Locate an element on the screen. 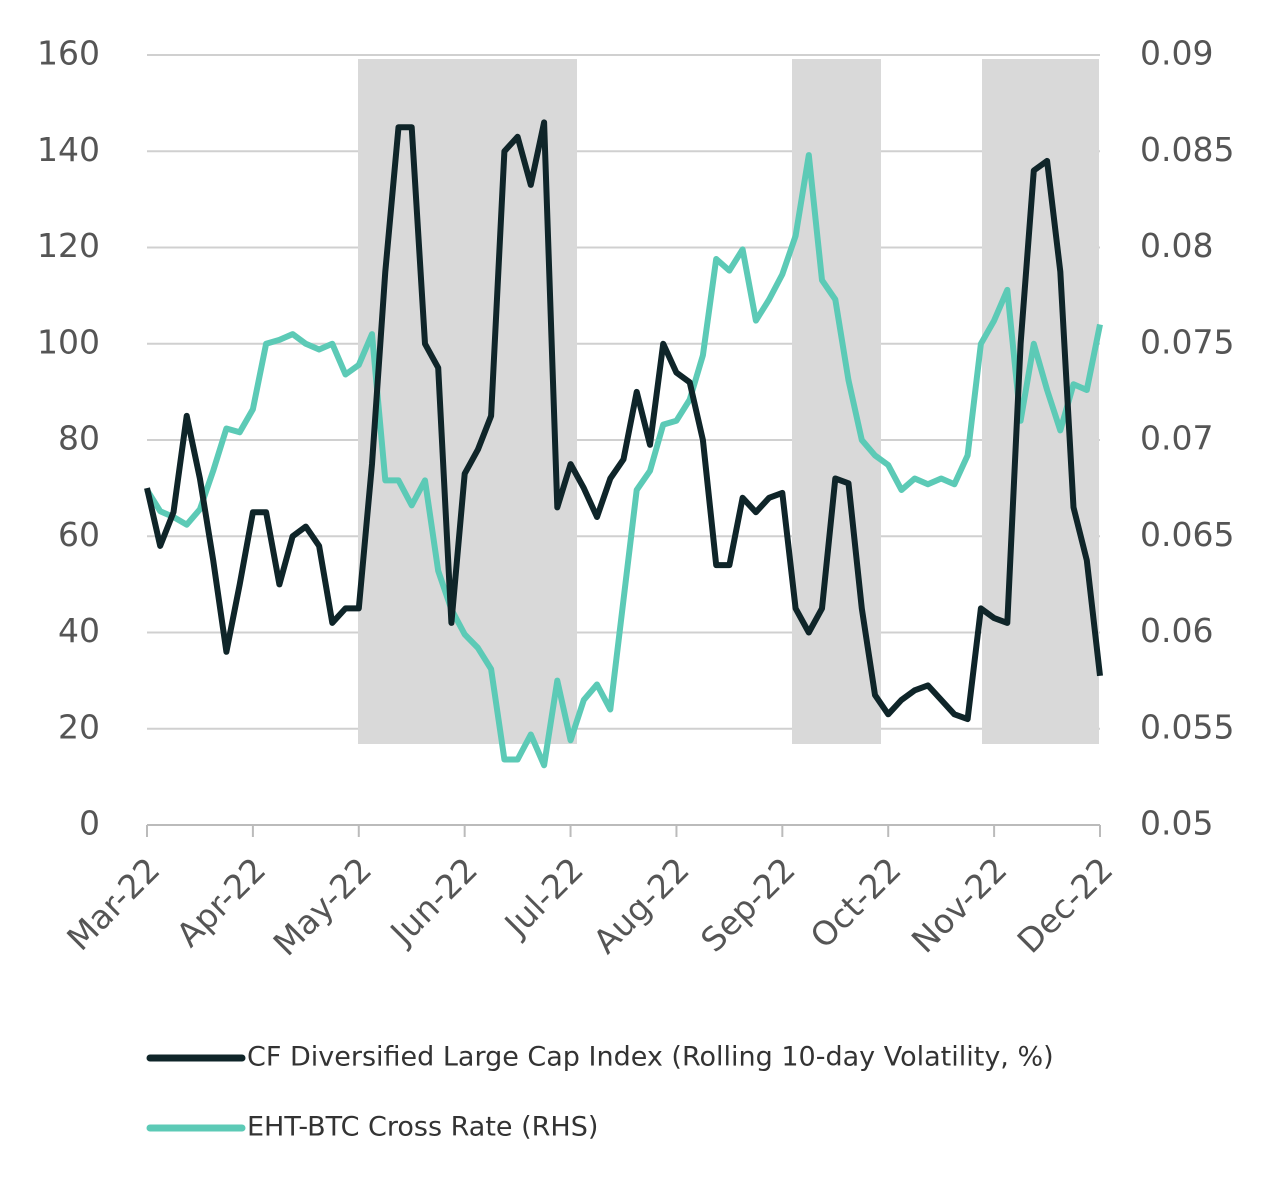 This screenshot has height=1187, width=1269. y2-tick-label: 0.075 is located at coordinates (1187, 341).